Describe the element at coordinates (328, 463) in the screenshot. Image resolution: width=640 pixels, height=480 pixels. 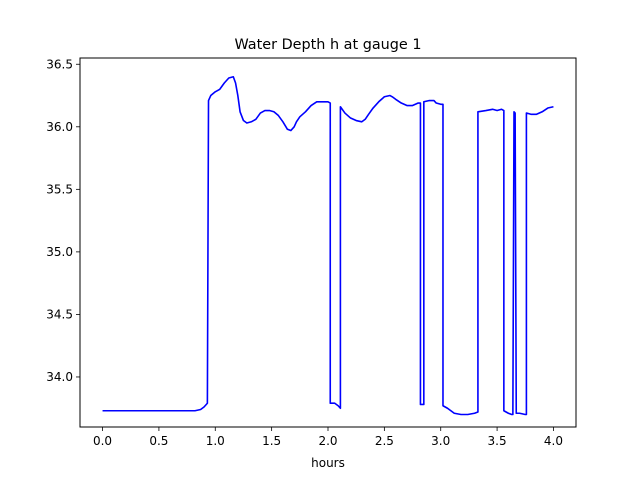
I see `x-axis-label: hours` at that location.